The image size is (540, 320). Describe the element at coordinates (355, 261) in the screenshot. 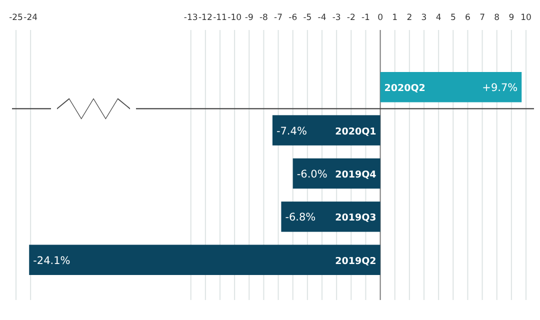

I see `y-tick-label: 2019Q2` at that location.